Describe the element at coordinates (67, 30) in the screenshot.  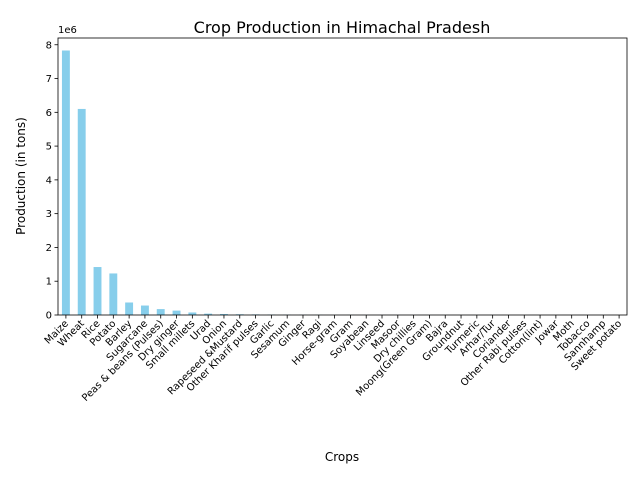
I see `y-offset-label: 1e6` at that location.